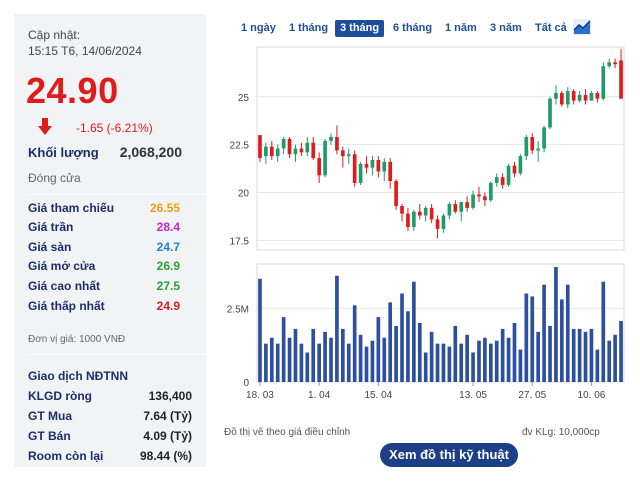 This screenshot has height=481, width=640. Describe the element at coordinates (360, 28) in the screenshot. I see `tab-3-months: 3 tháng` at that location.